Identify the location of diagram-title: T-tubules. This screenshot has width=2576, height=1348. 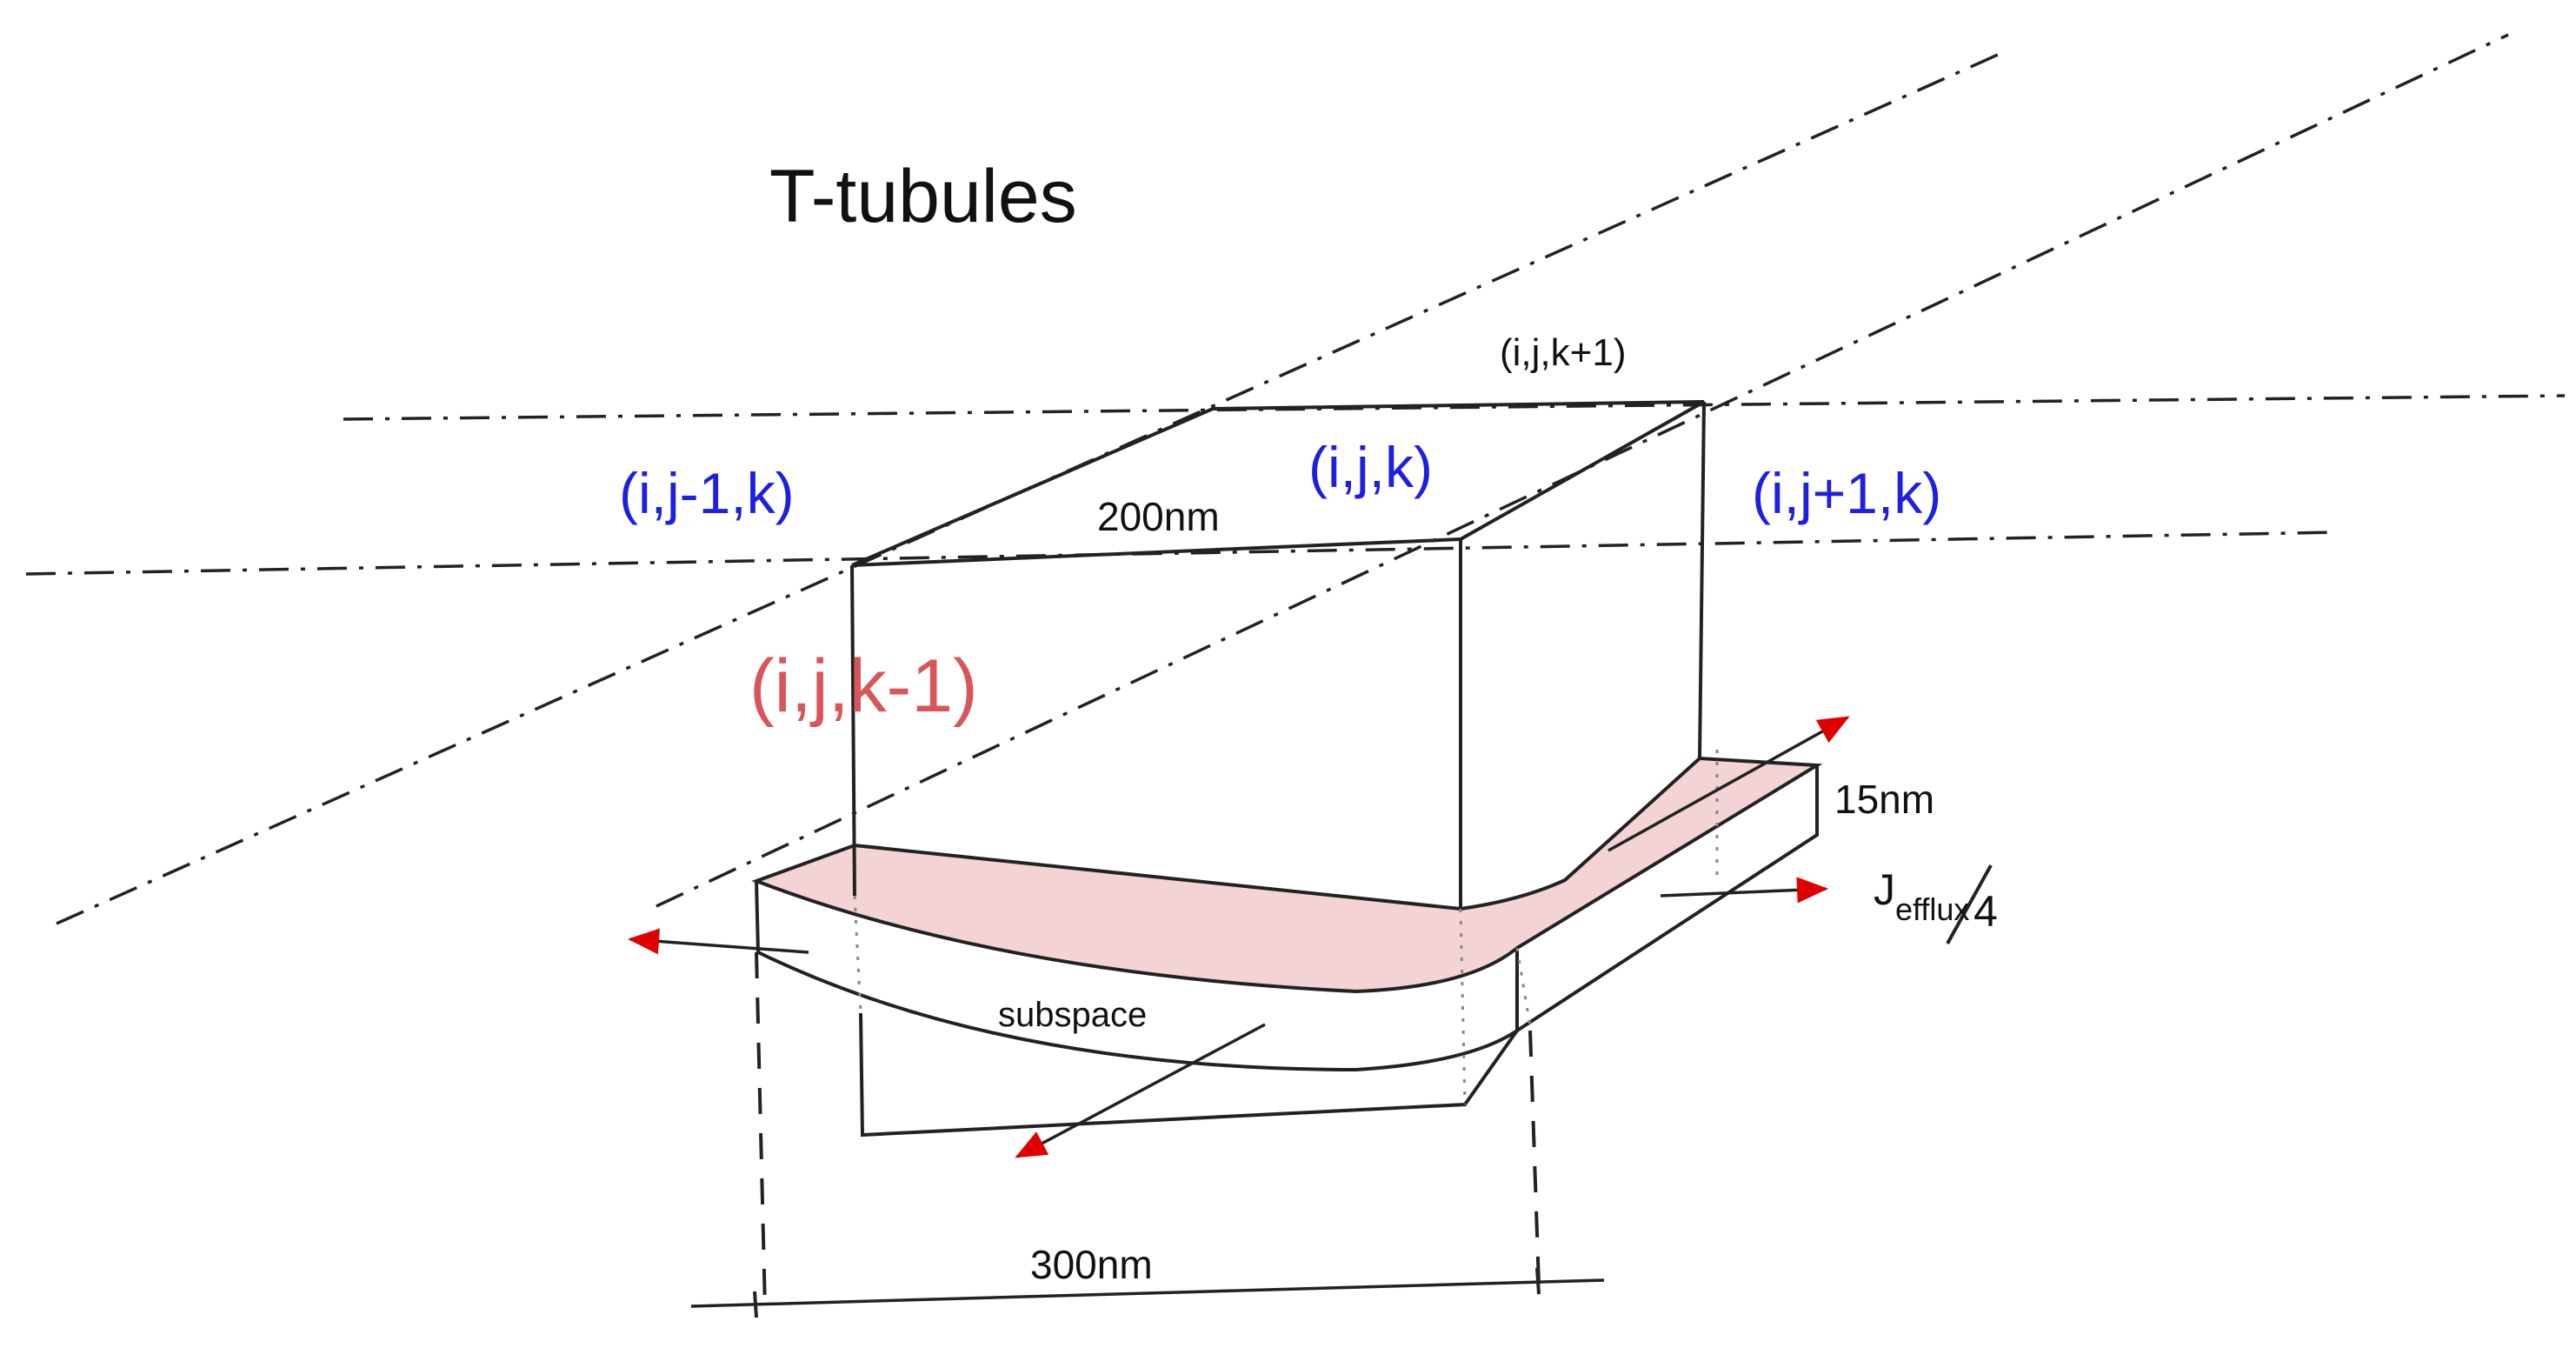
(923, 196).